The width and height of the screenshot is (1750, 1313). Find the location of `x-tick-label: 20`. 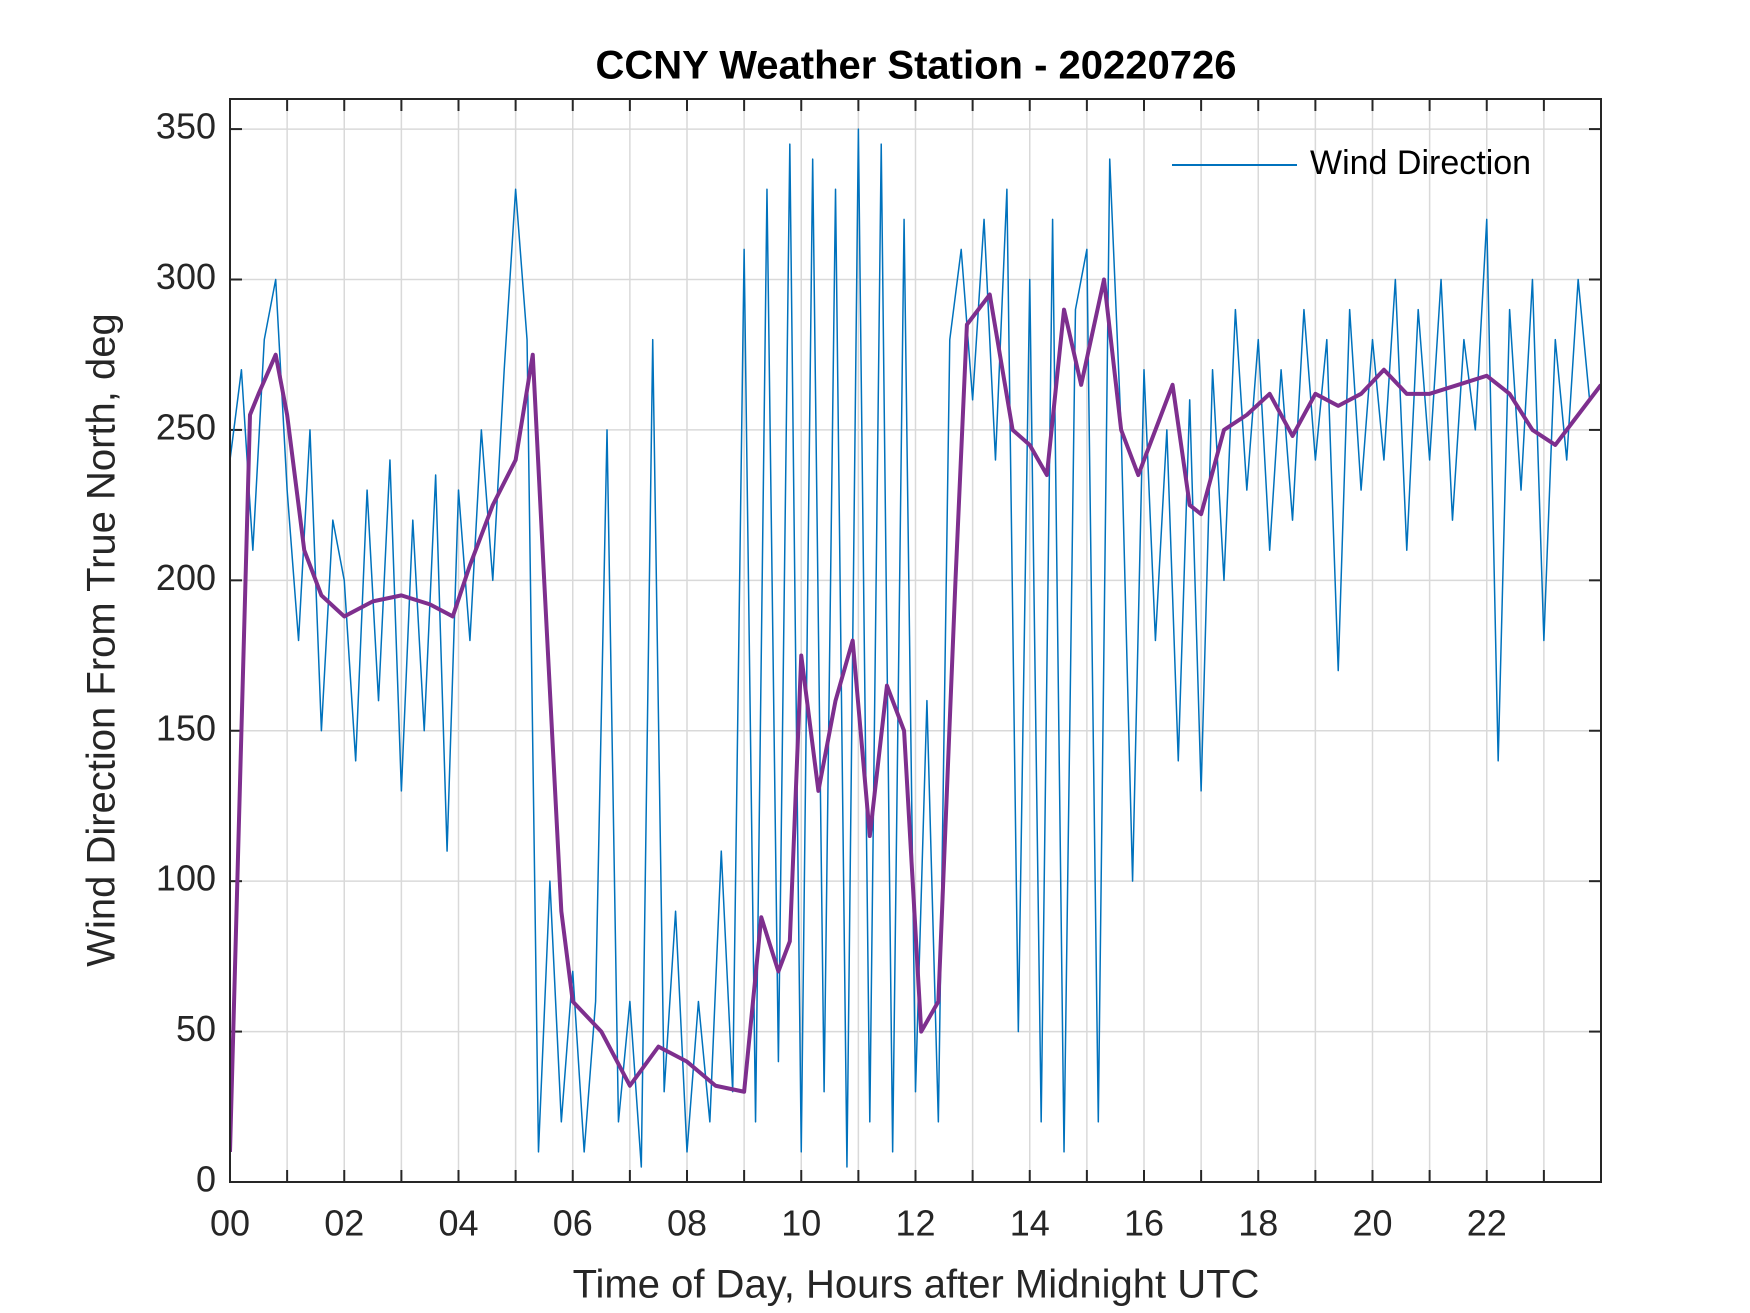

x-tick-label: 20 is located at coordinates (1372, 1223).